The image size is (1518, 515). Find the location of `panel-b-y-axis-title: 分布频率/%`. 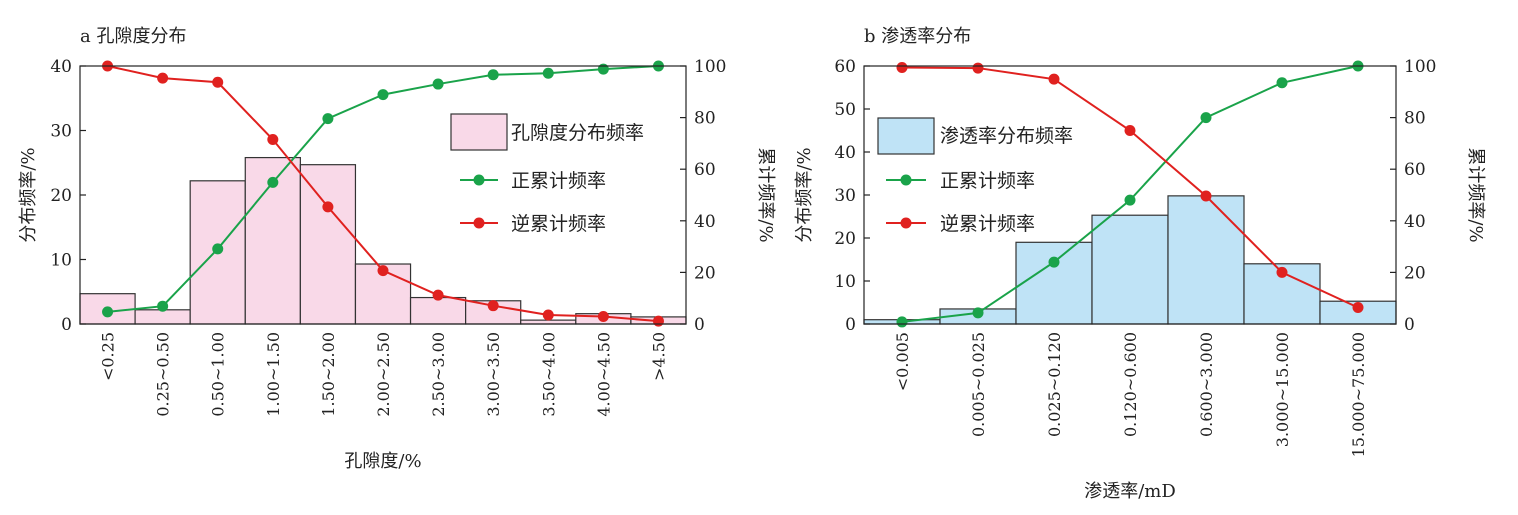

panel-b-y-axis-title: 分布频率/% is located at coordinates (804, 194).